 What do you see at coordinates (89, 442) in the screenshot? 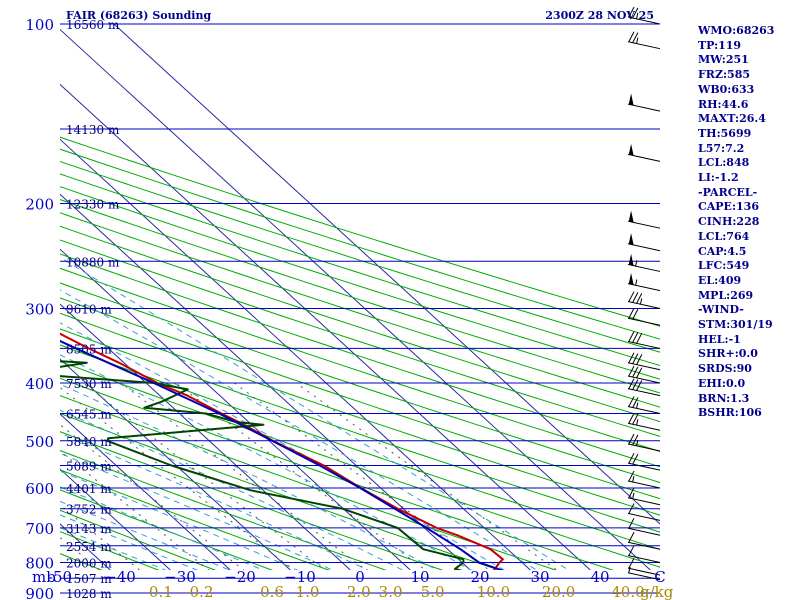
I see `height-label: 5840 m` at bounding box center [89, 442].